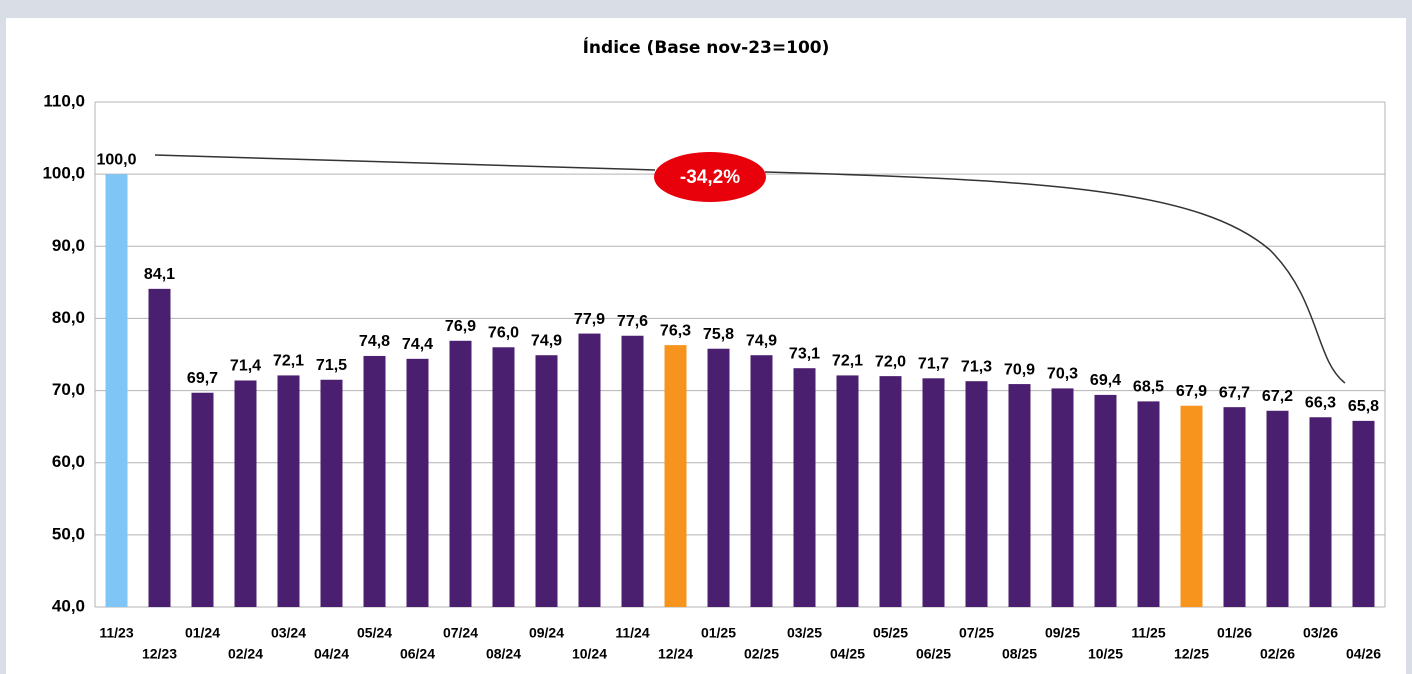 The width and height of the screenshot is (1412, 674). I want to click on value-label: 77,9, so click(589, 319).